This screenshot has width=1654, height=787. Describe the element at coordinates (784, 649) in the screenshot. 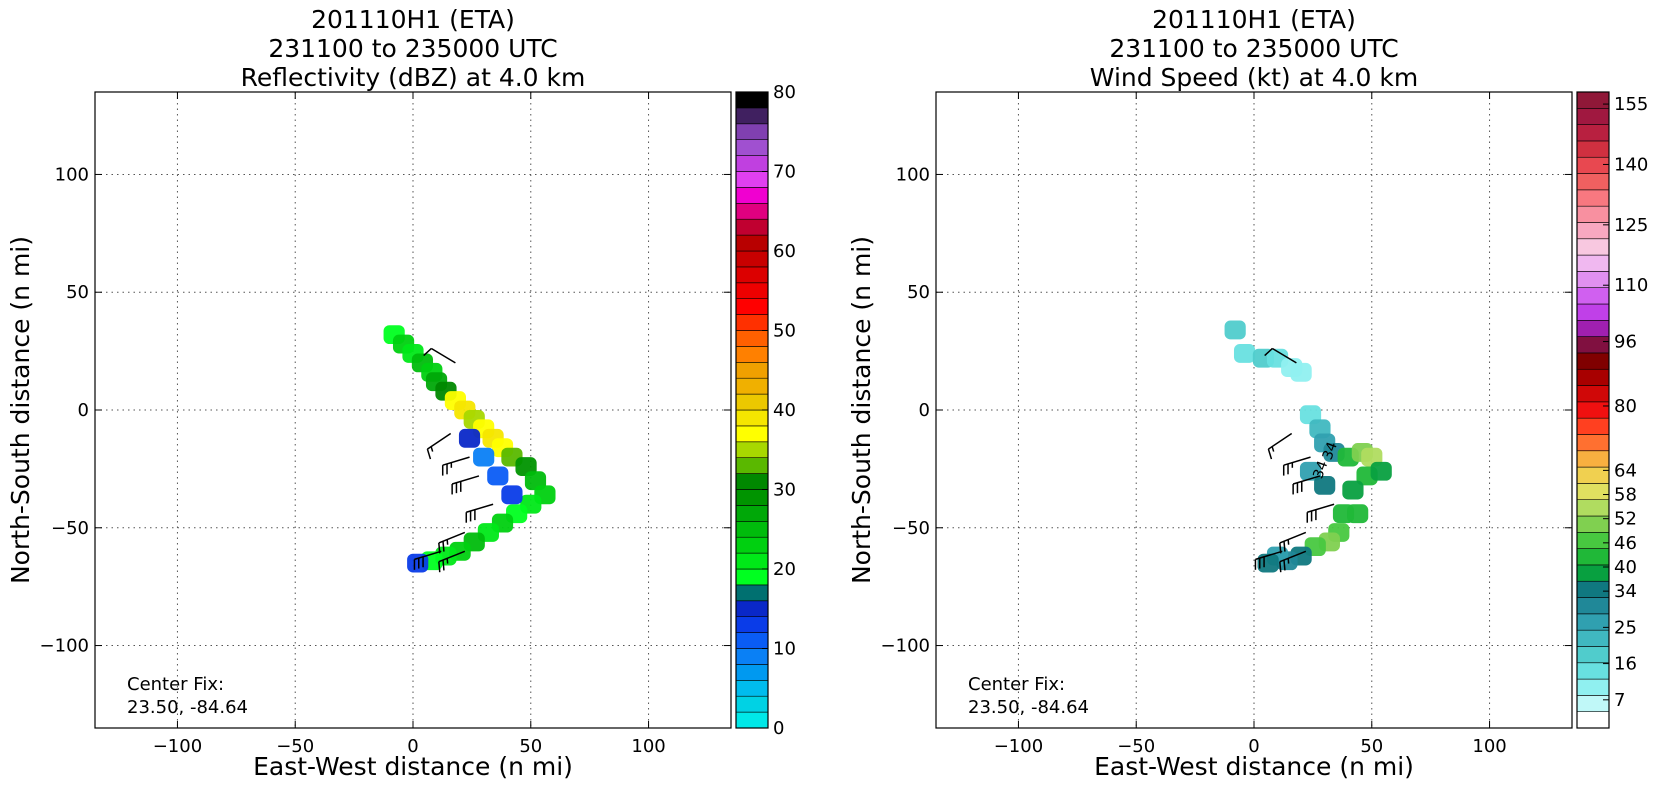

I see `colorbar-tick-label: 10` at that location.